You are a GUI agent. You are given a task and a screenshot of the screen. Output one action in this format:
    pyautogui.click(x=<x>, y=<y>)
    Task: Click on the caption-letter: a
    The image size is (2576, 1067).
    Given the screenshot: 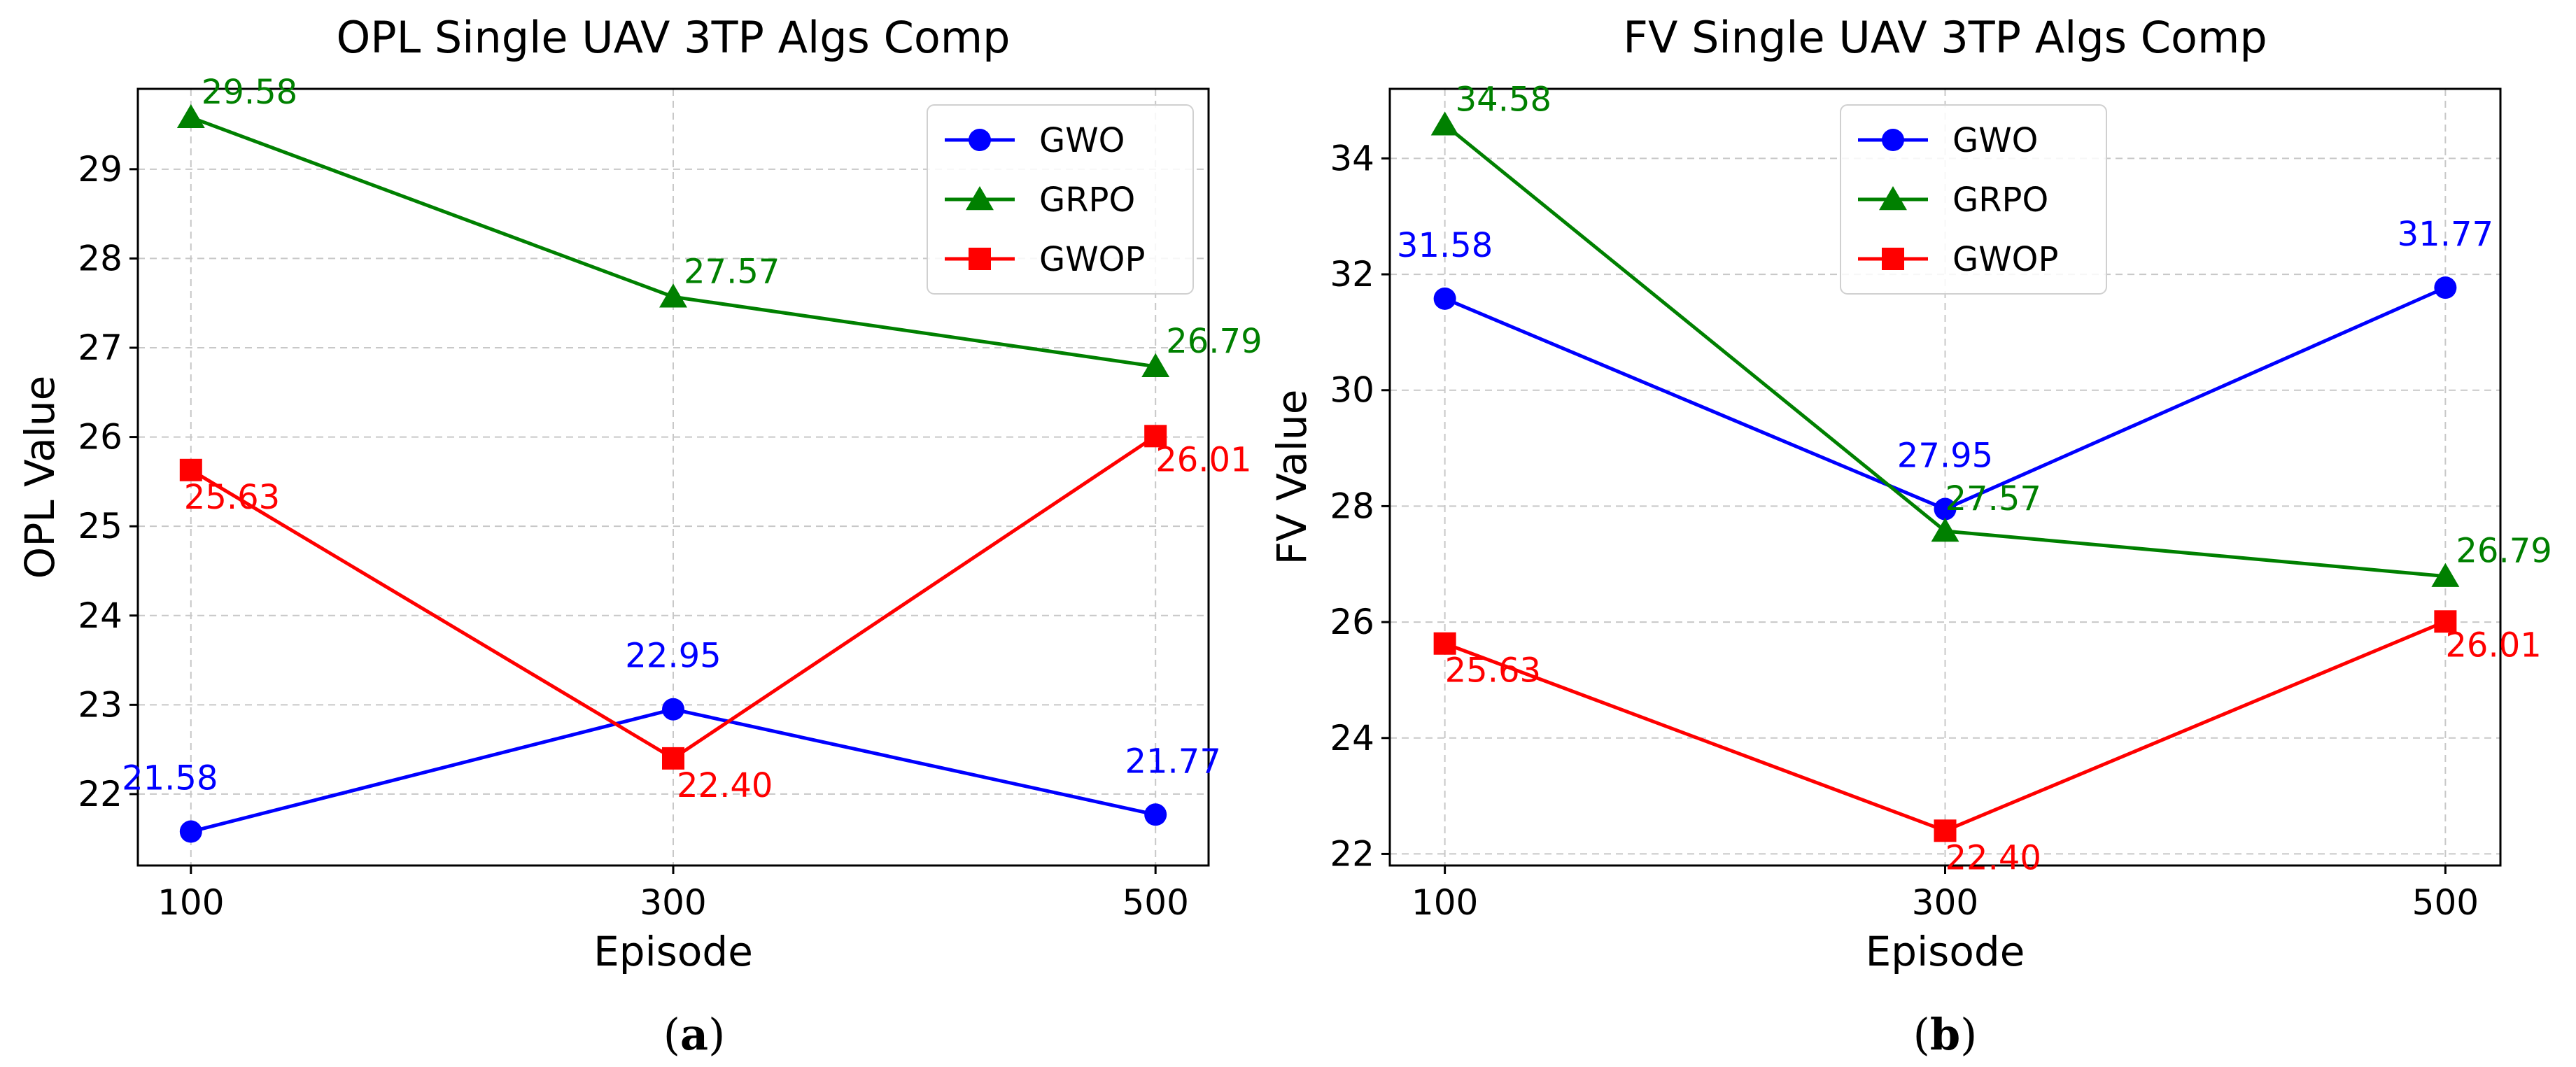 What is the action you would take?
    pyautogui.click(x=694, y=1035)
    